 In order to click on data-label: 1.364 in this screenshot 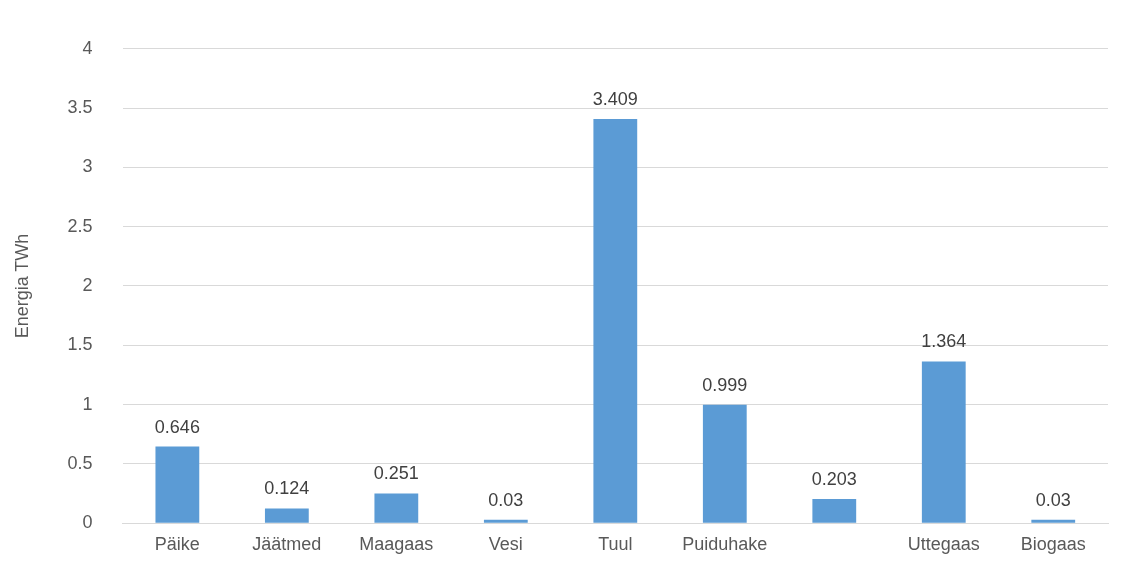, I will do `click(944, 341)`.